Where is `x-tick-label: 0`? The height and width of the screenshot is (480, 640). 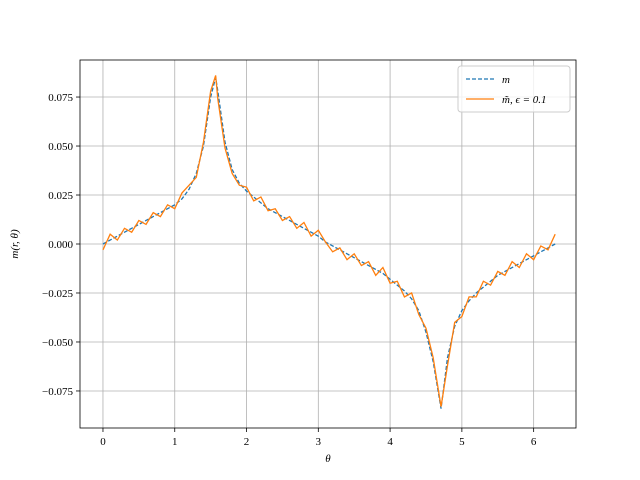 x-tick-label: 0 is located at coordinates (103, 442).